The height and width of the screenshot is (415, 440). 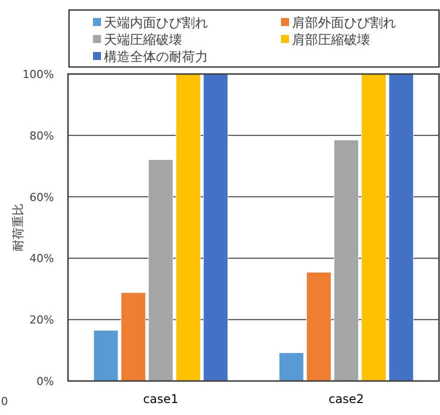 I want to click on y-tick-label: 100%, so click(x=38, y=74).